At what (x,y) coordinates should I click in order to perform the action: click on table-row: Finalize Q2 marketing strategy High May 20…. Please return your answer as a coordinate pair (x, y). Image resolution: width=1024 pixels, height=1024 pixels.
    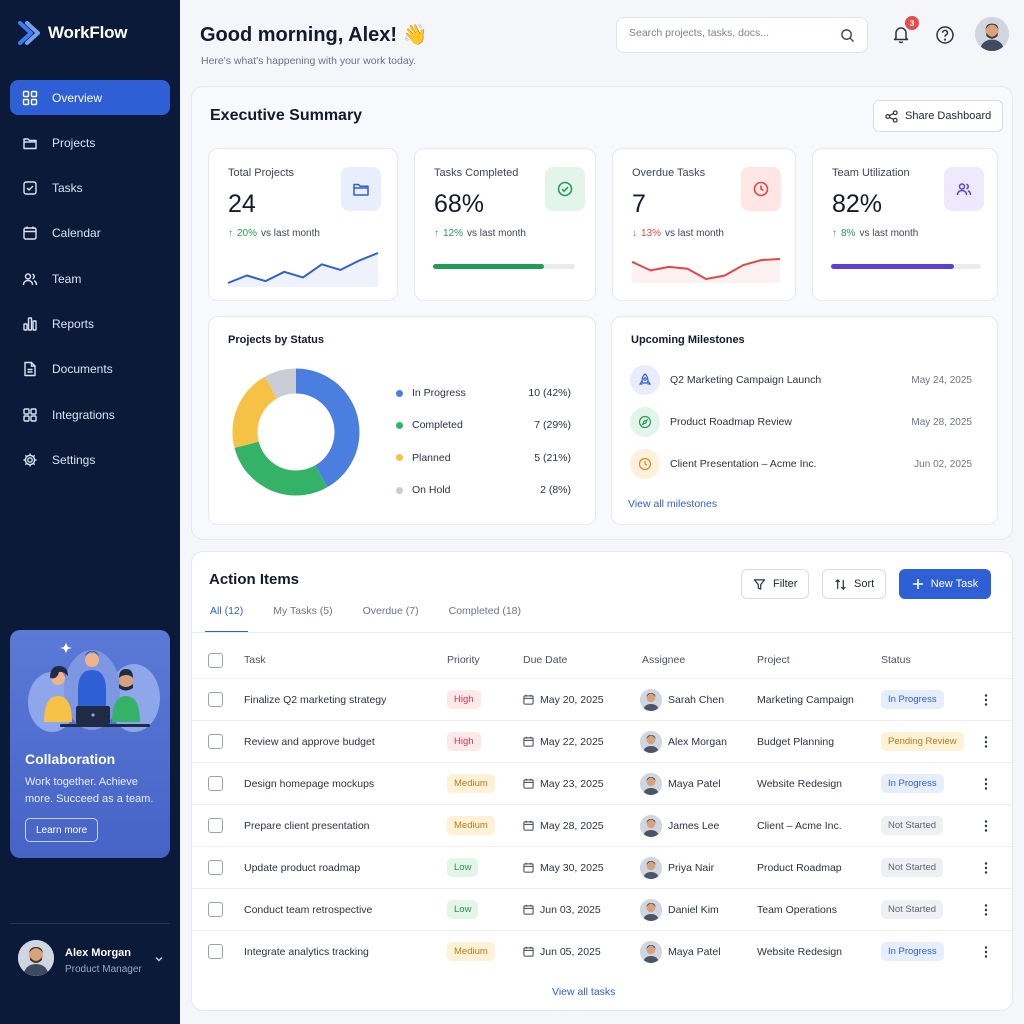
    Looking at the image, I should click on (602, 699).